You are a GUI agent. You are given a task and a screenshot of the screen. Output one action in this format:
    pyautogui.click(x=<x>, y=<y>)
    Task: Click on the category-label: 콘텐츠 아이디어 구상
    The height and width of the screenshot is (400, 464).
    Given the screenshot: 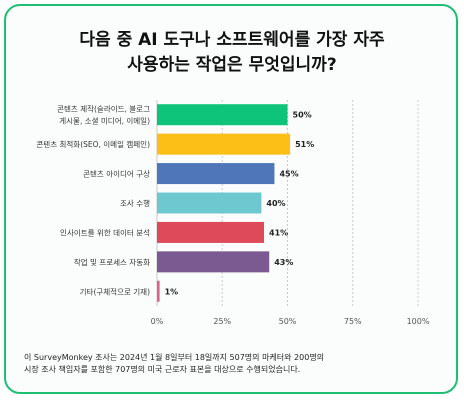 What is the action you would take?
    pyautogui.click(x=116, y=174)
    